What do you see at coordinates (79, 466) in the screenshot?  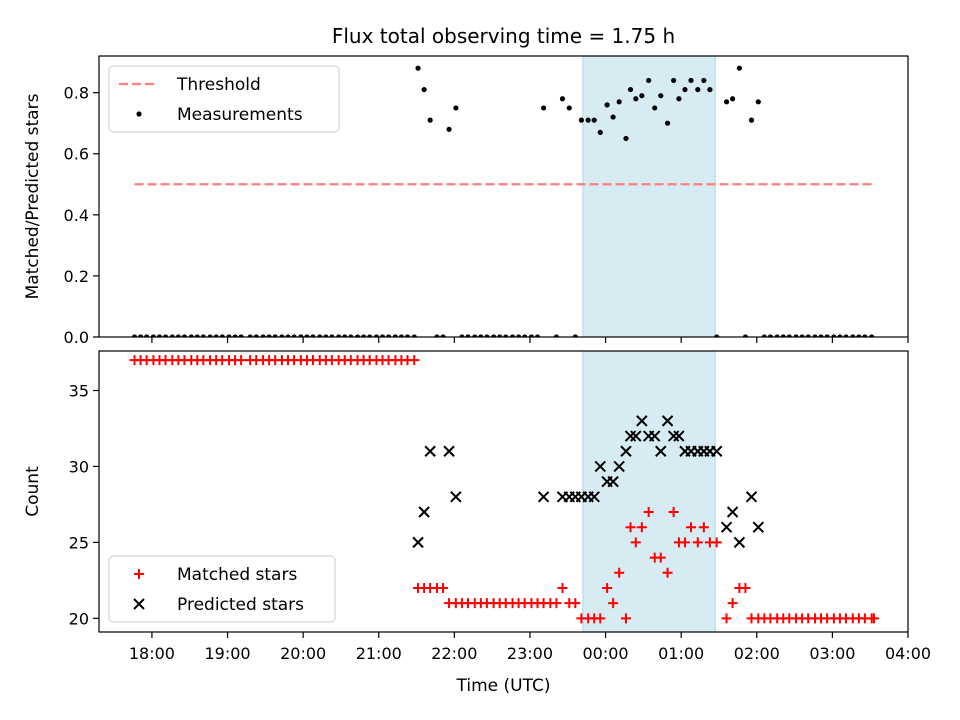 I see `y-tick-label: 30` at bounding box center [79, 466].